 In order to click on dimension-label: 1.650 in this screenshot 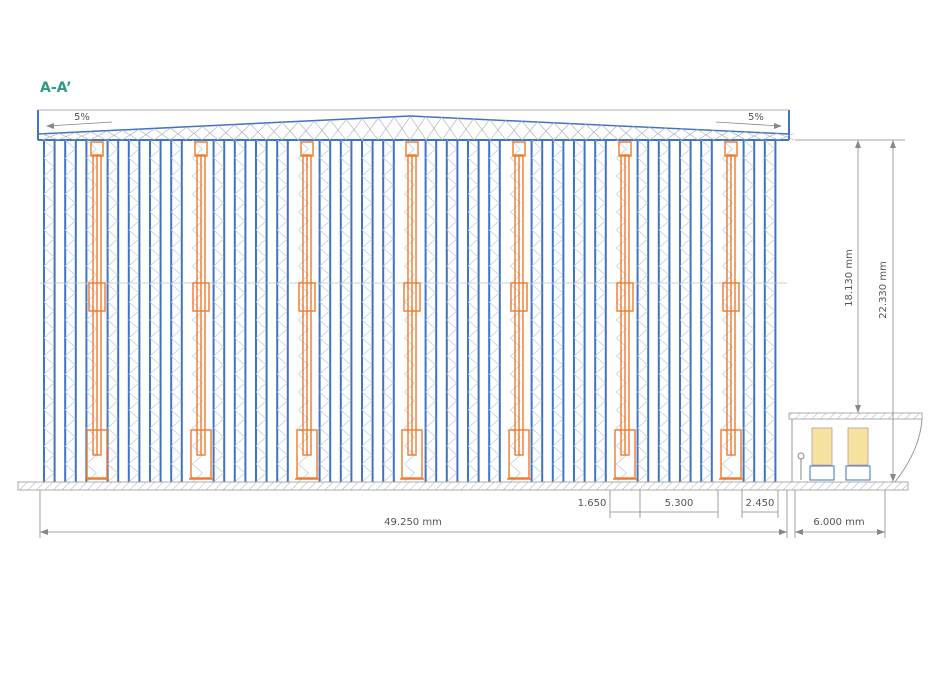, I will do `click(592, 503)`.